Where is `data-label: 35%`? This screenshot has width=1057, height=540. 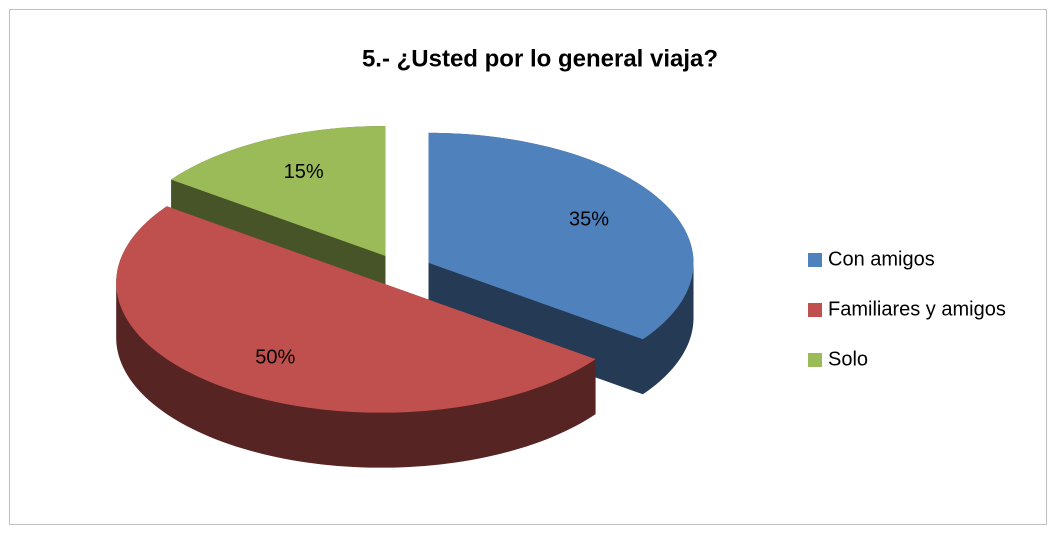
data-label: 35% is located at coordinates (589, 220).